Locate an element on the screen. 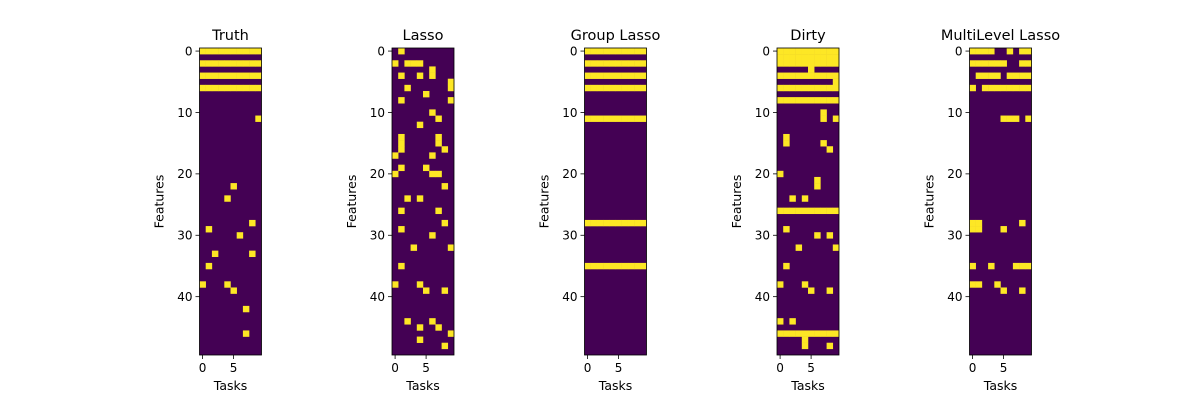  x-axis-label: Tasks is located at coordinates (422, 385).